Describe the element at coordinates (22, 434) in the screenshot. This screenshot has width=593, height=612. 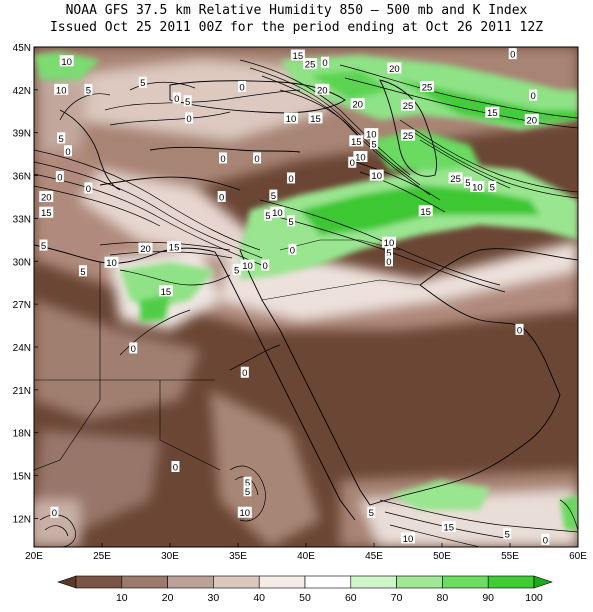
I see `lat-label-18N: 18N` at that location.